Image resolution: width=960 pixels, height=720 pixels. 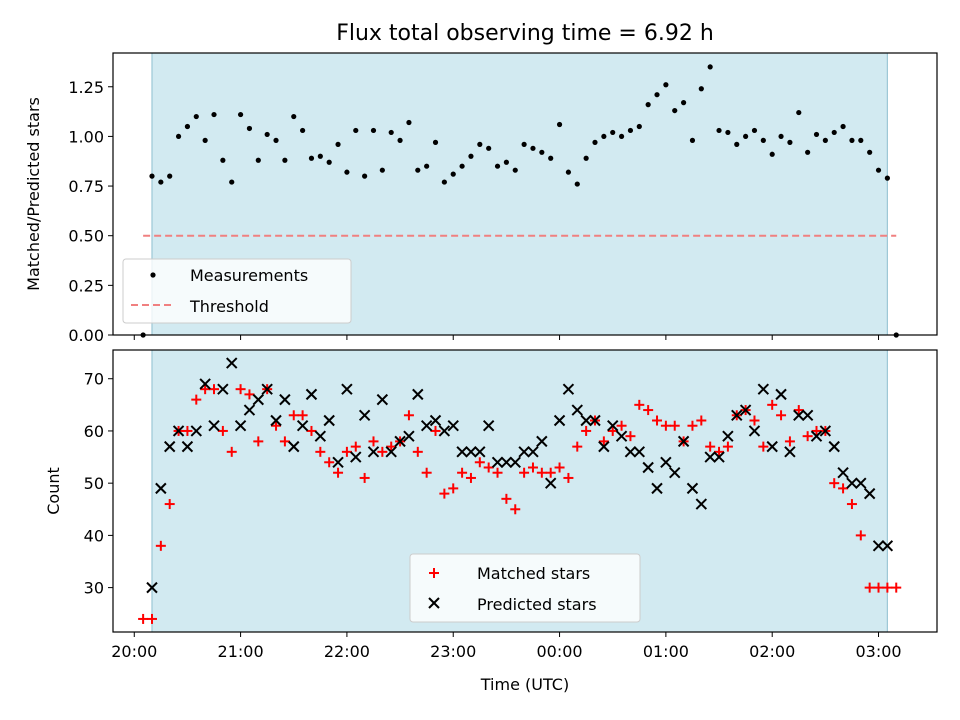 I want to click on legend-label-predicted-stars: Predicted stars, so click(x=537, y=604).